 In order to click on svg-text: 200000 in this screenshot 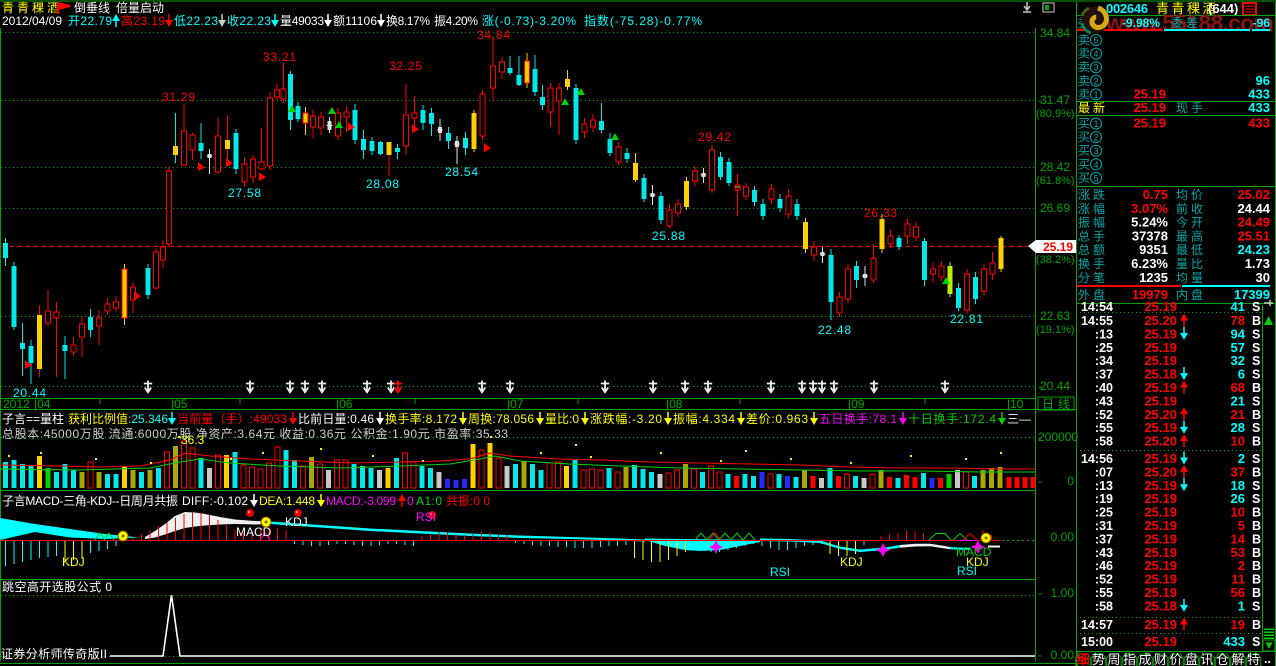, I will do `click(1058, 437)`.